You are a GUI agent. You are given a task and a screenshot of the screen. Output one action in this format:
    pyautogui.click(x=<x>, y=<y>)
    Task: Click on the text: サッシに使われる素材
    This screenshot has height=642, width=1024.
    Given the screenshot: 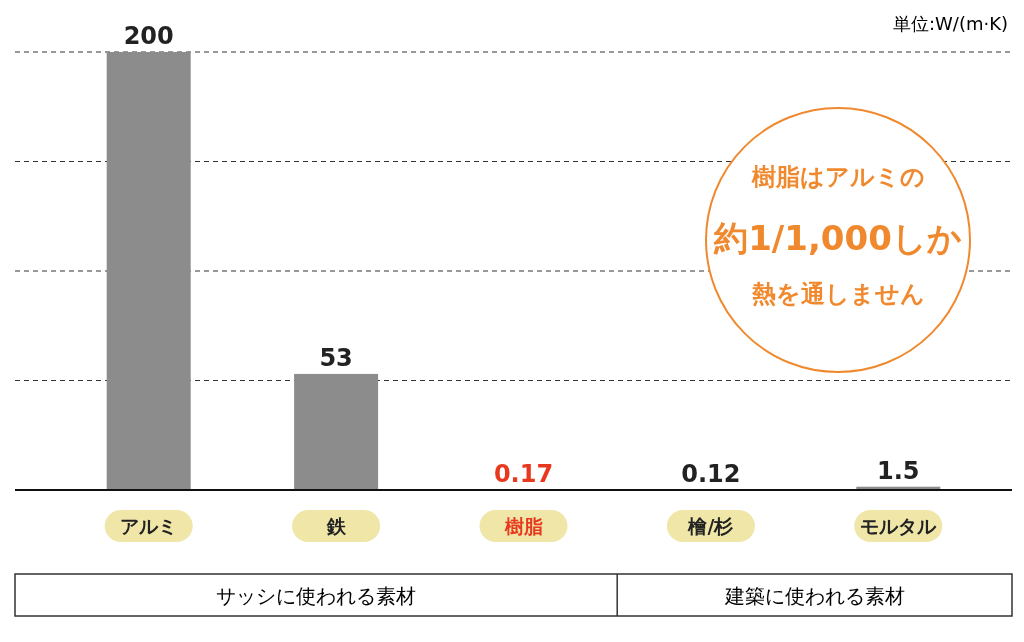 What is the action you would take?
    pyautogui.click(x=316, y=596)
    